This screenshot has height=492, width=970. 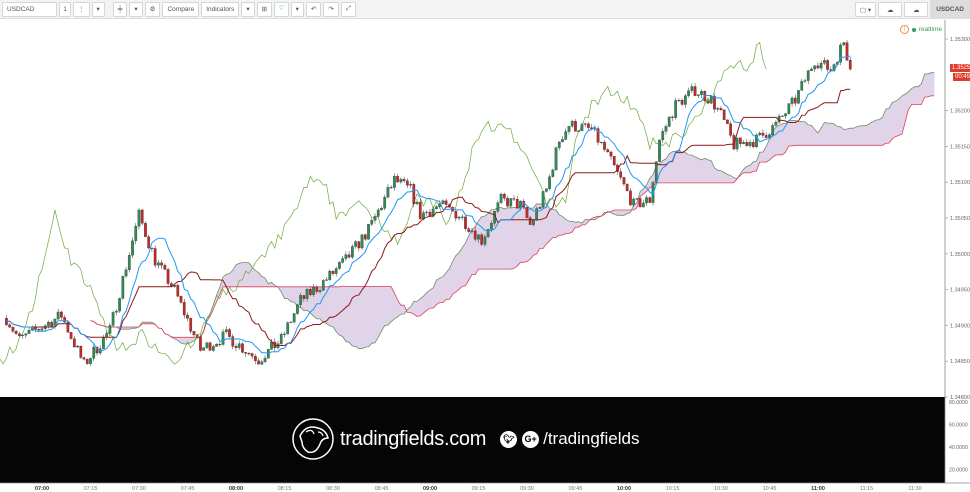 What do you see at coordinates (913, 29) in the screenshot?
I see `status-dot-icon` at bounding box center [913, 29].